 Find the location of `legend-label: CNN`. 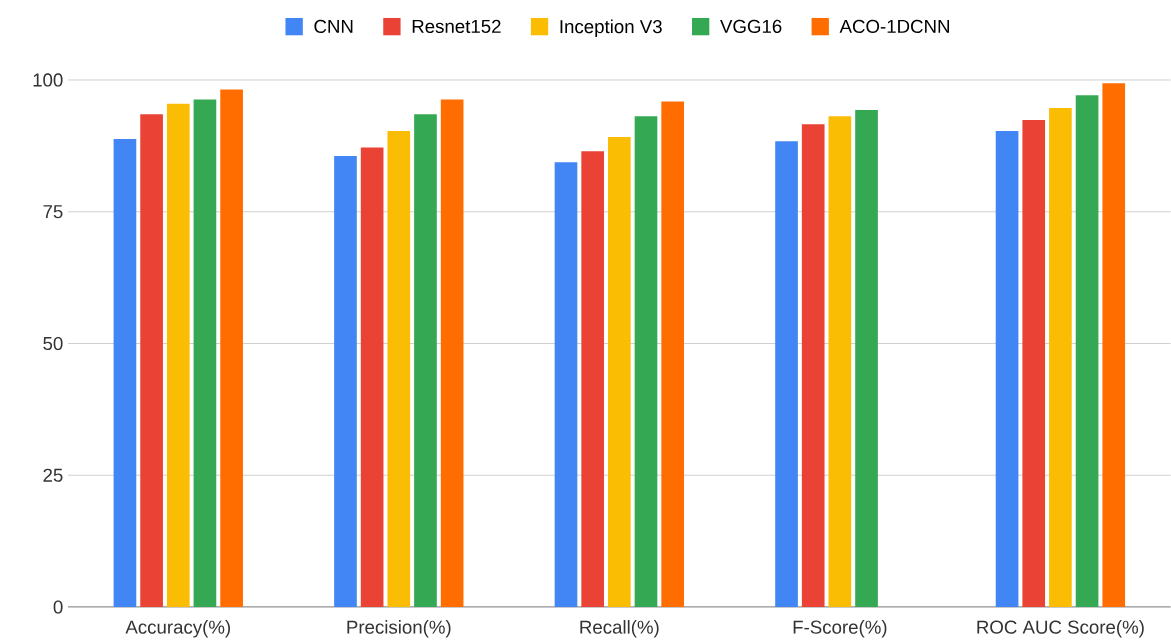

legend-label: CNN is located at coordinates (333, 26).